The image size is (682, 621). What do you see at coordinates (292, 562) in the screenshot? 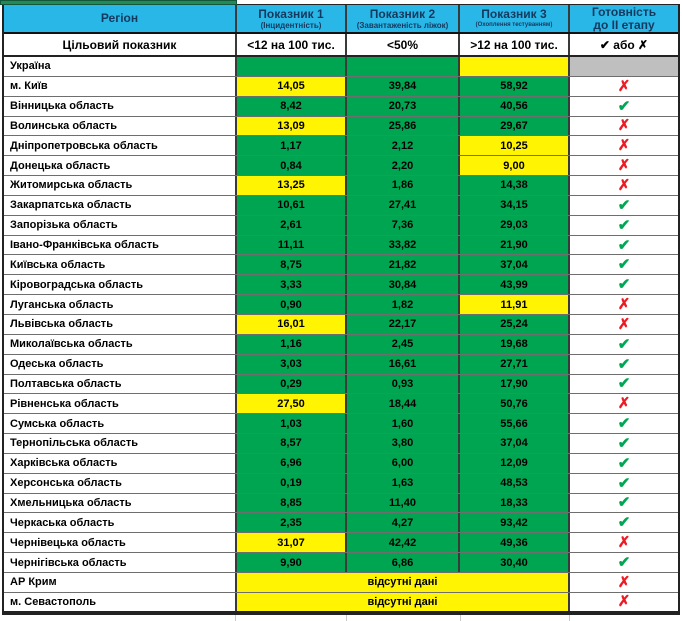
I see `indicator-value-cell: 9,90` at bounding box center [292, 562].